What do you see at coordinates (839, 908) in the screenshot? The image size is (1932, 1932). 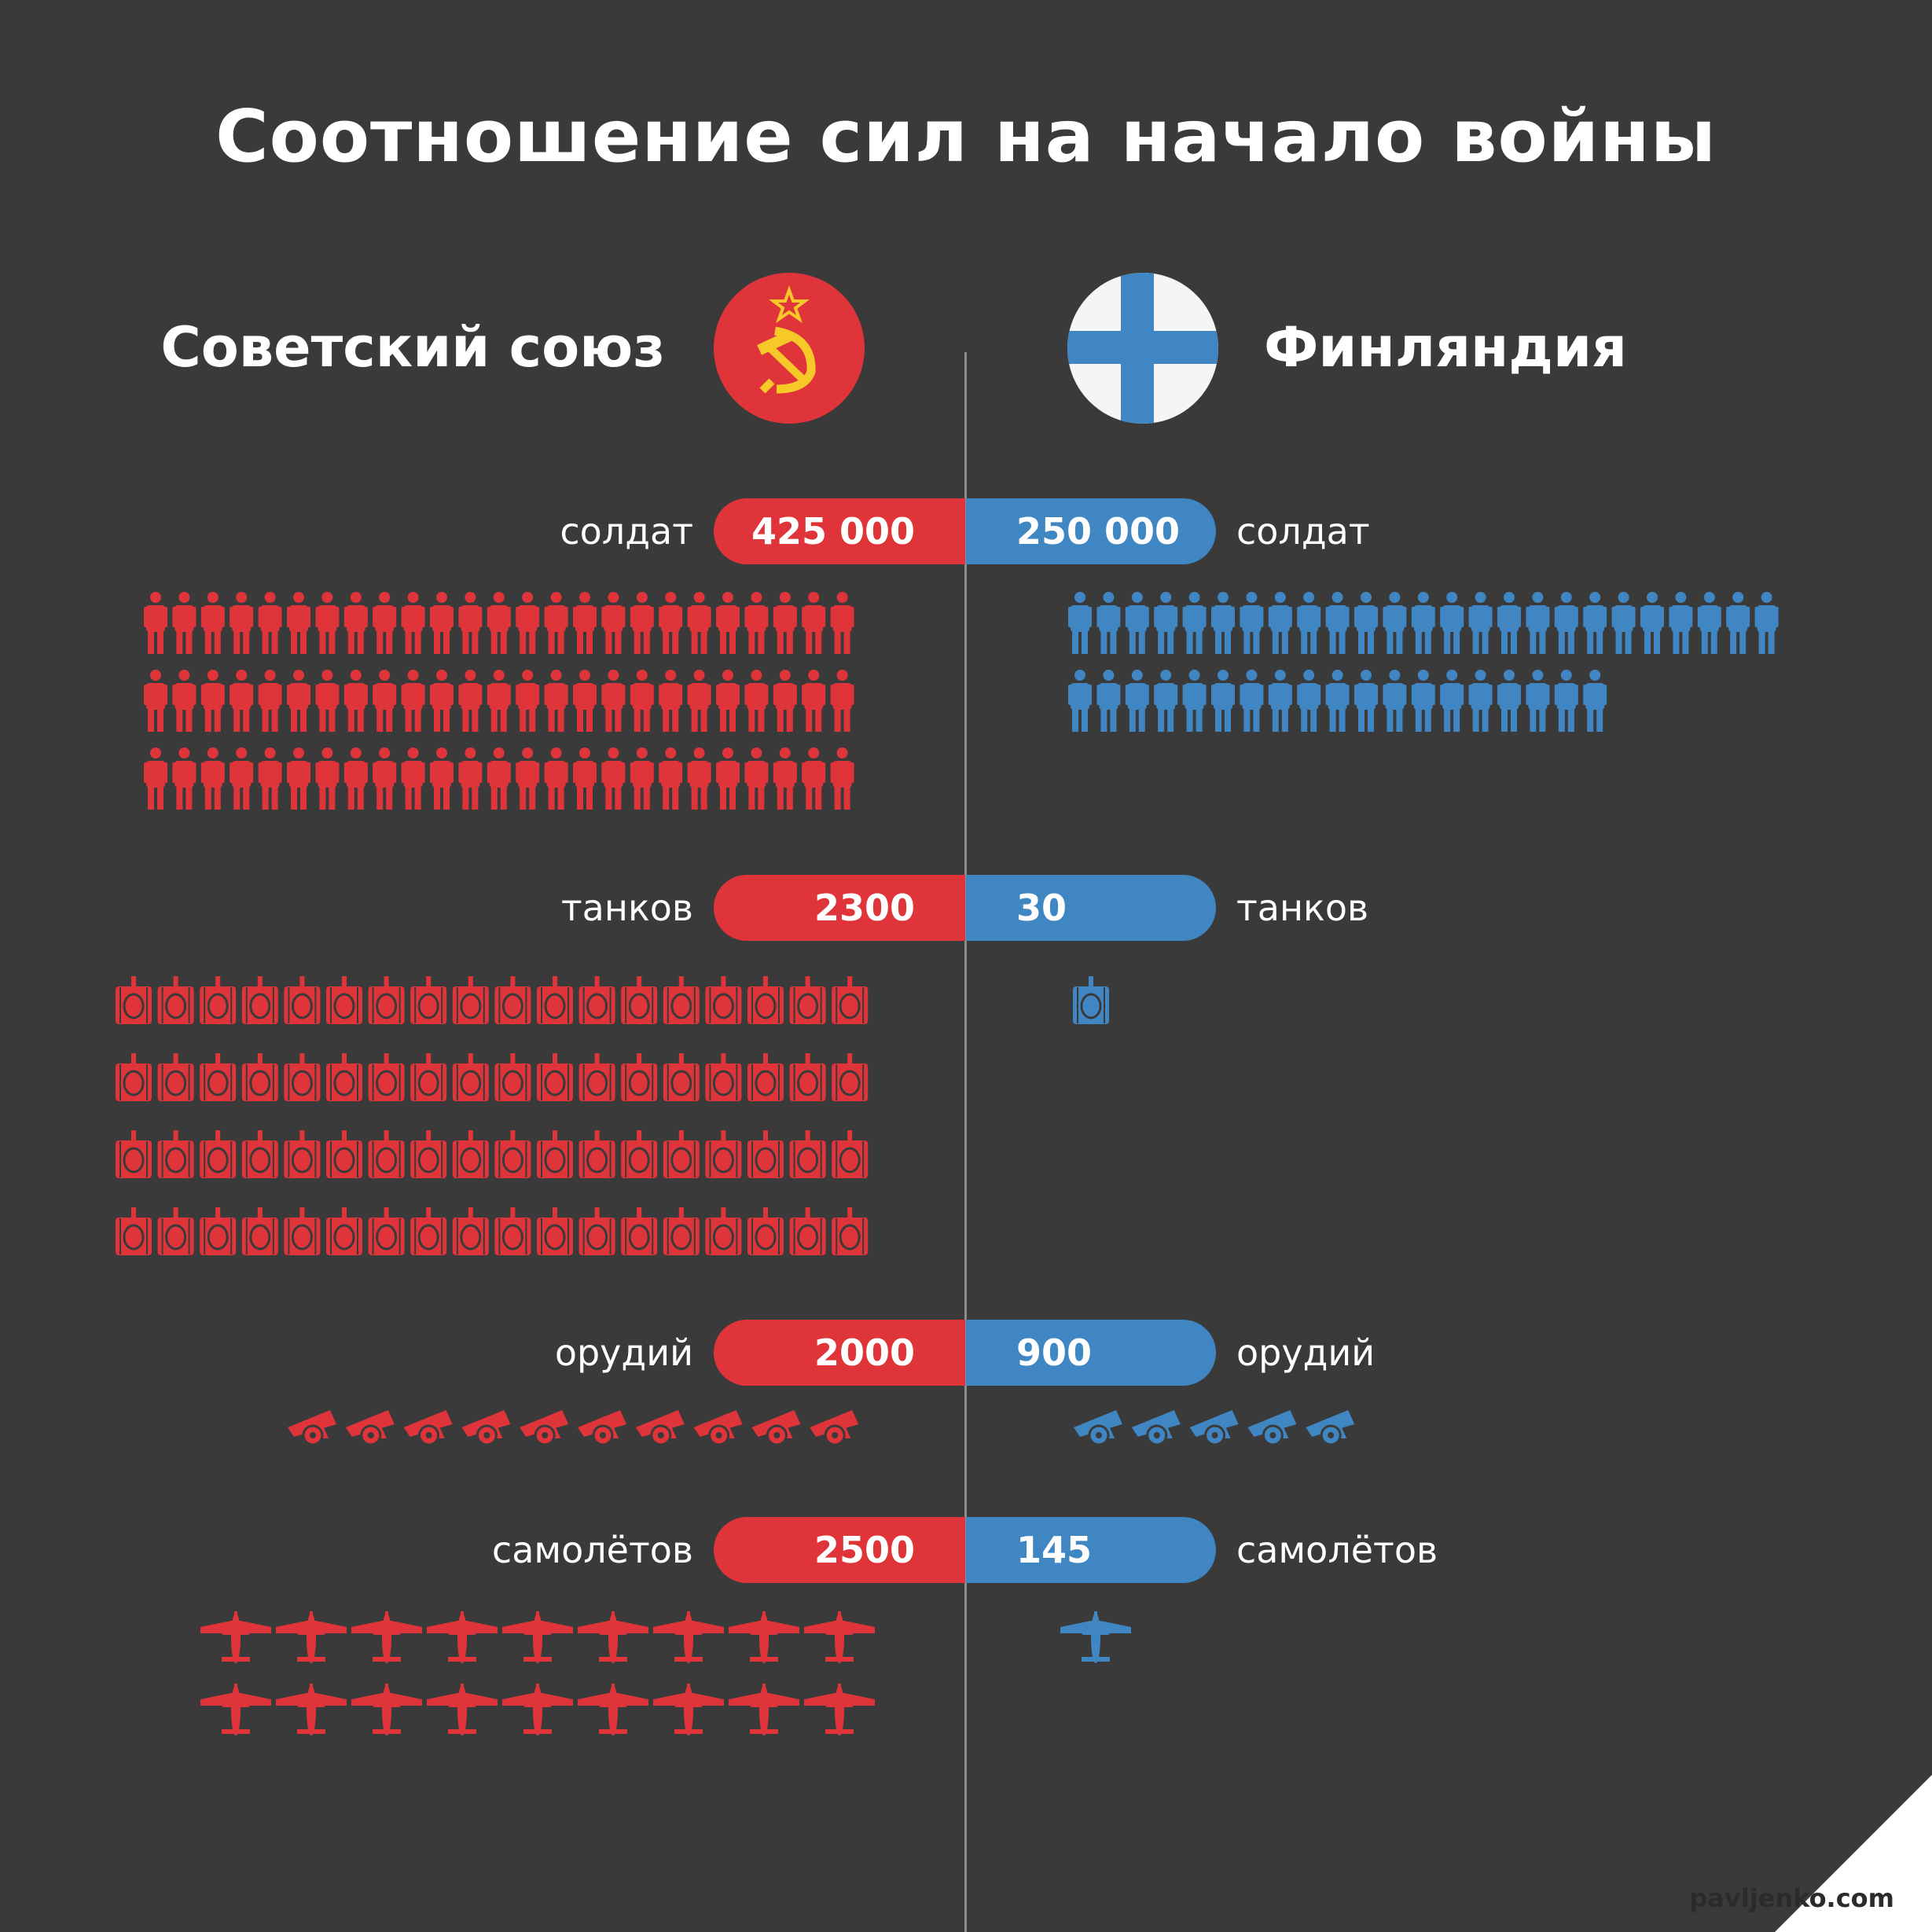 I see `value-pill-left-tanks: 2300` at bounding box center [839, 908].